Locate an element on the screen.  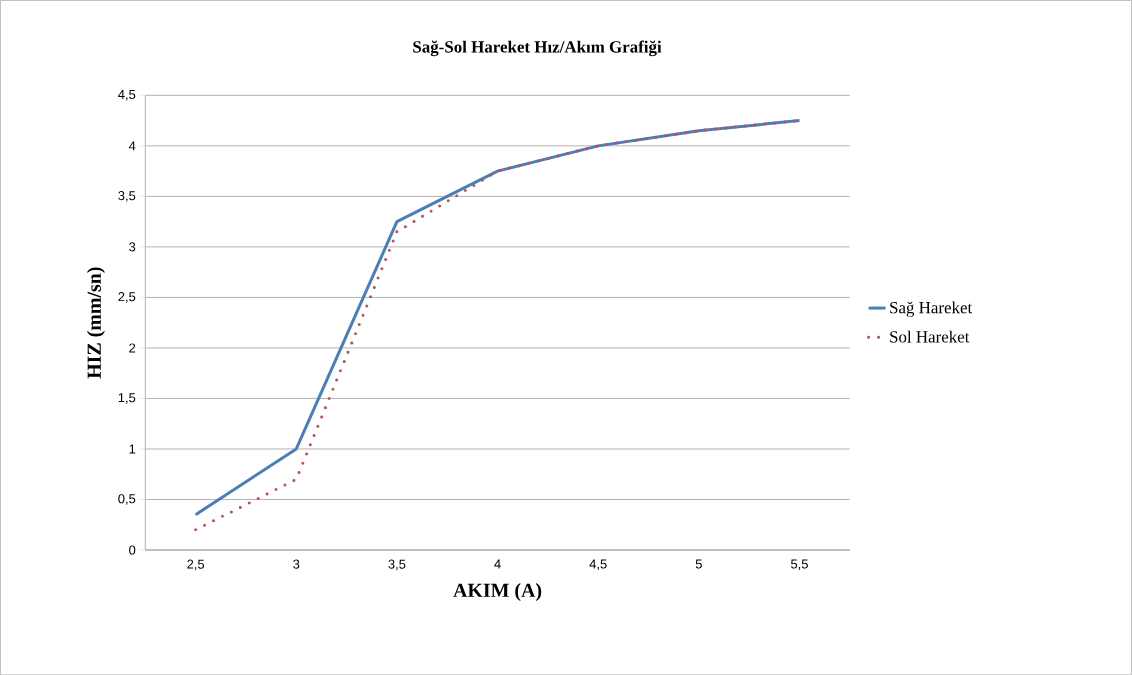
legend-label: Sol Hareket is located at coordinates (930, 336).